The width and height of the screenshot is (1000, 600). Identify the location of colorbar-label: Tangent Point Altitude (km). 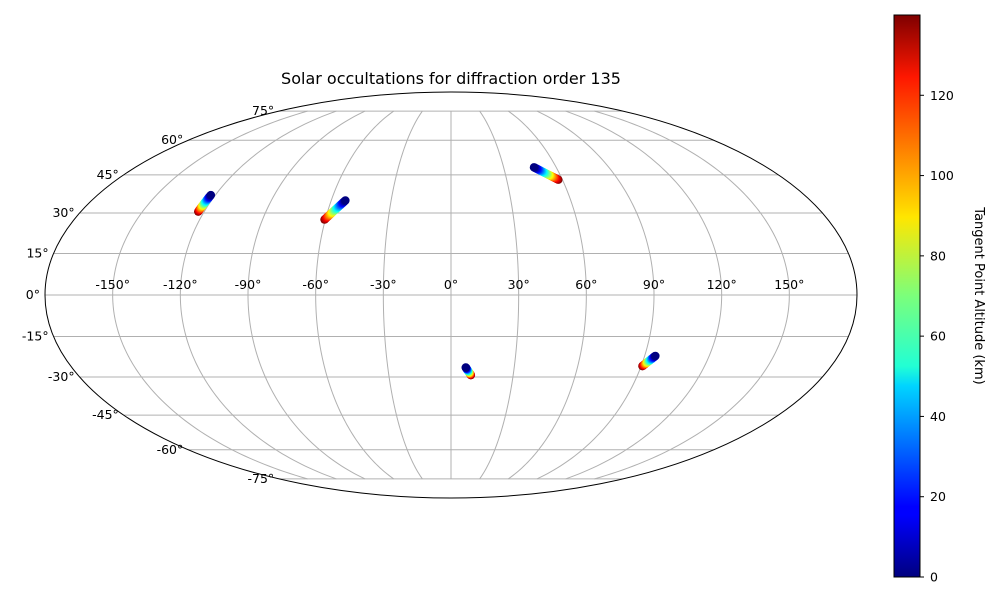
(978, 295).